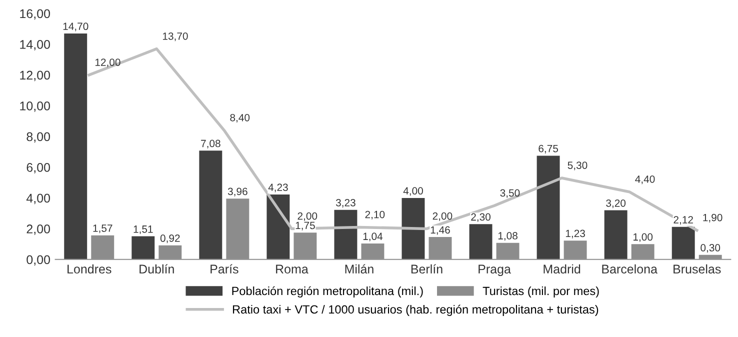 Image resolution: width=738 pixels, height=337 pixels. I want to click on data-label: 1,04, so click(373, 237).